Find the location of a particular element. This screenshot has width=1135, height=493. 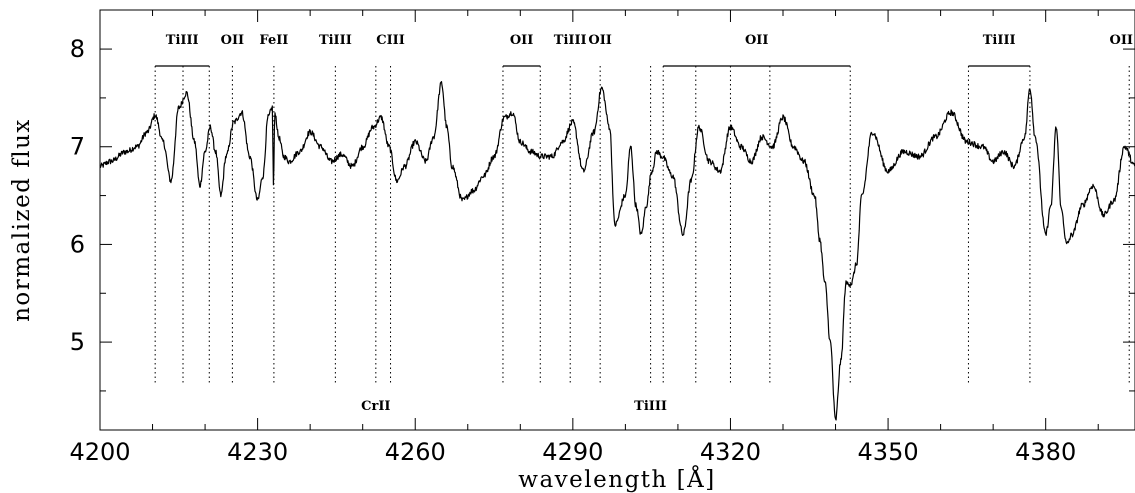

x-tick-label: 4290 is located at coordinates (572, 452).